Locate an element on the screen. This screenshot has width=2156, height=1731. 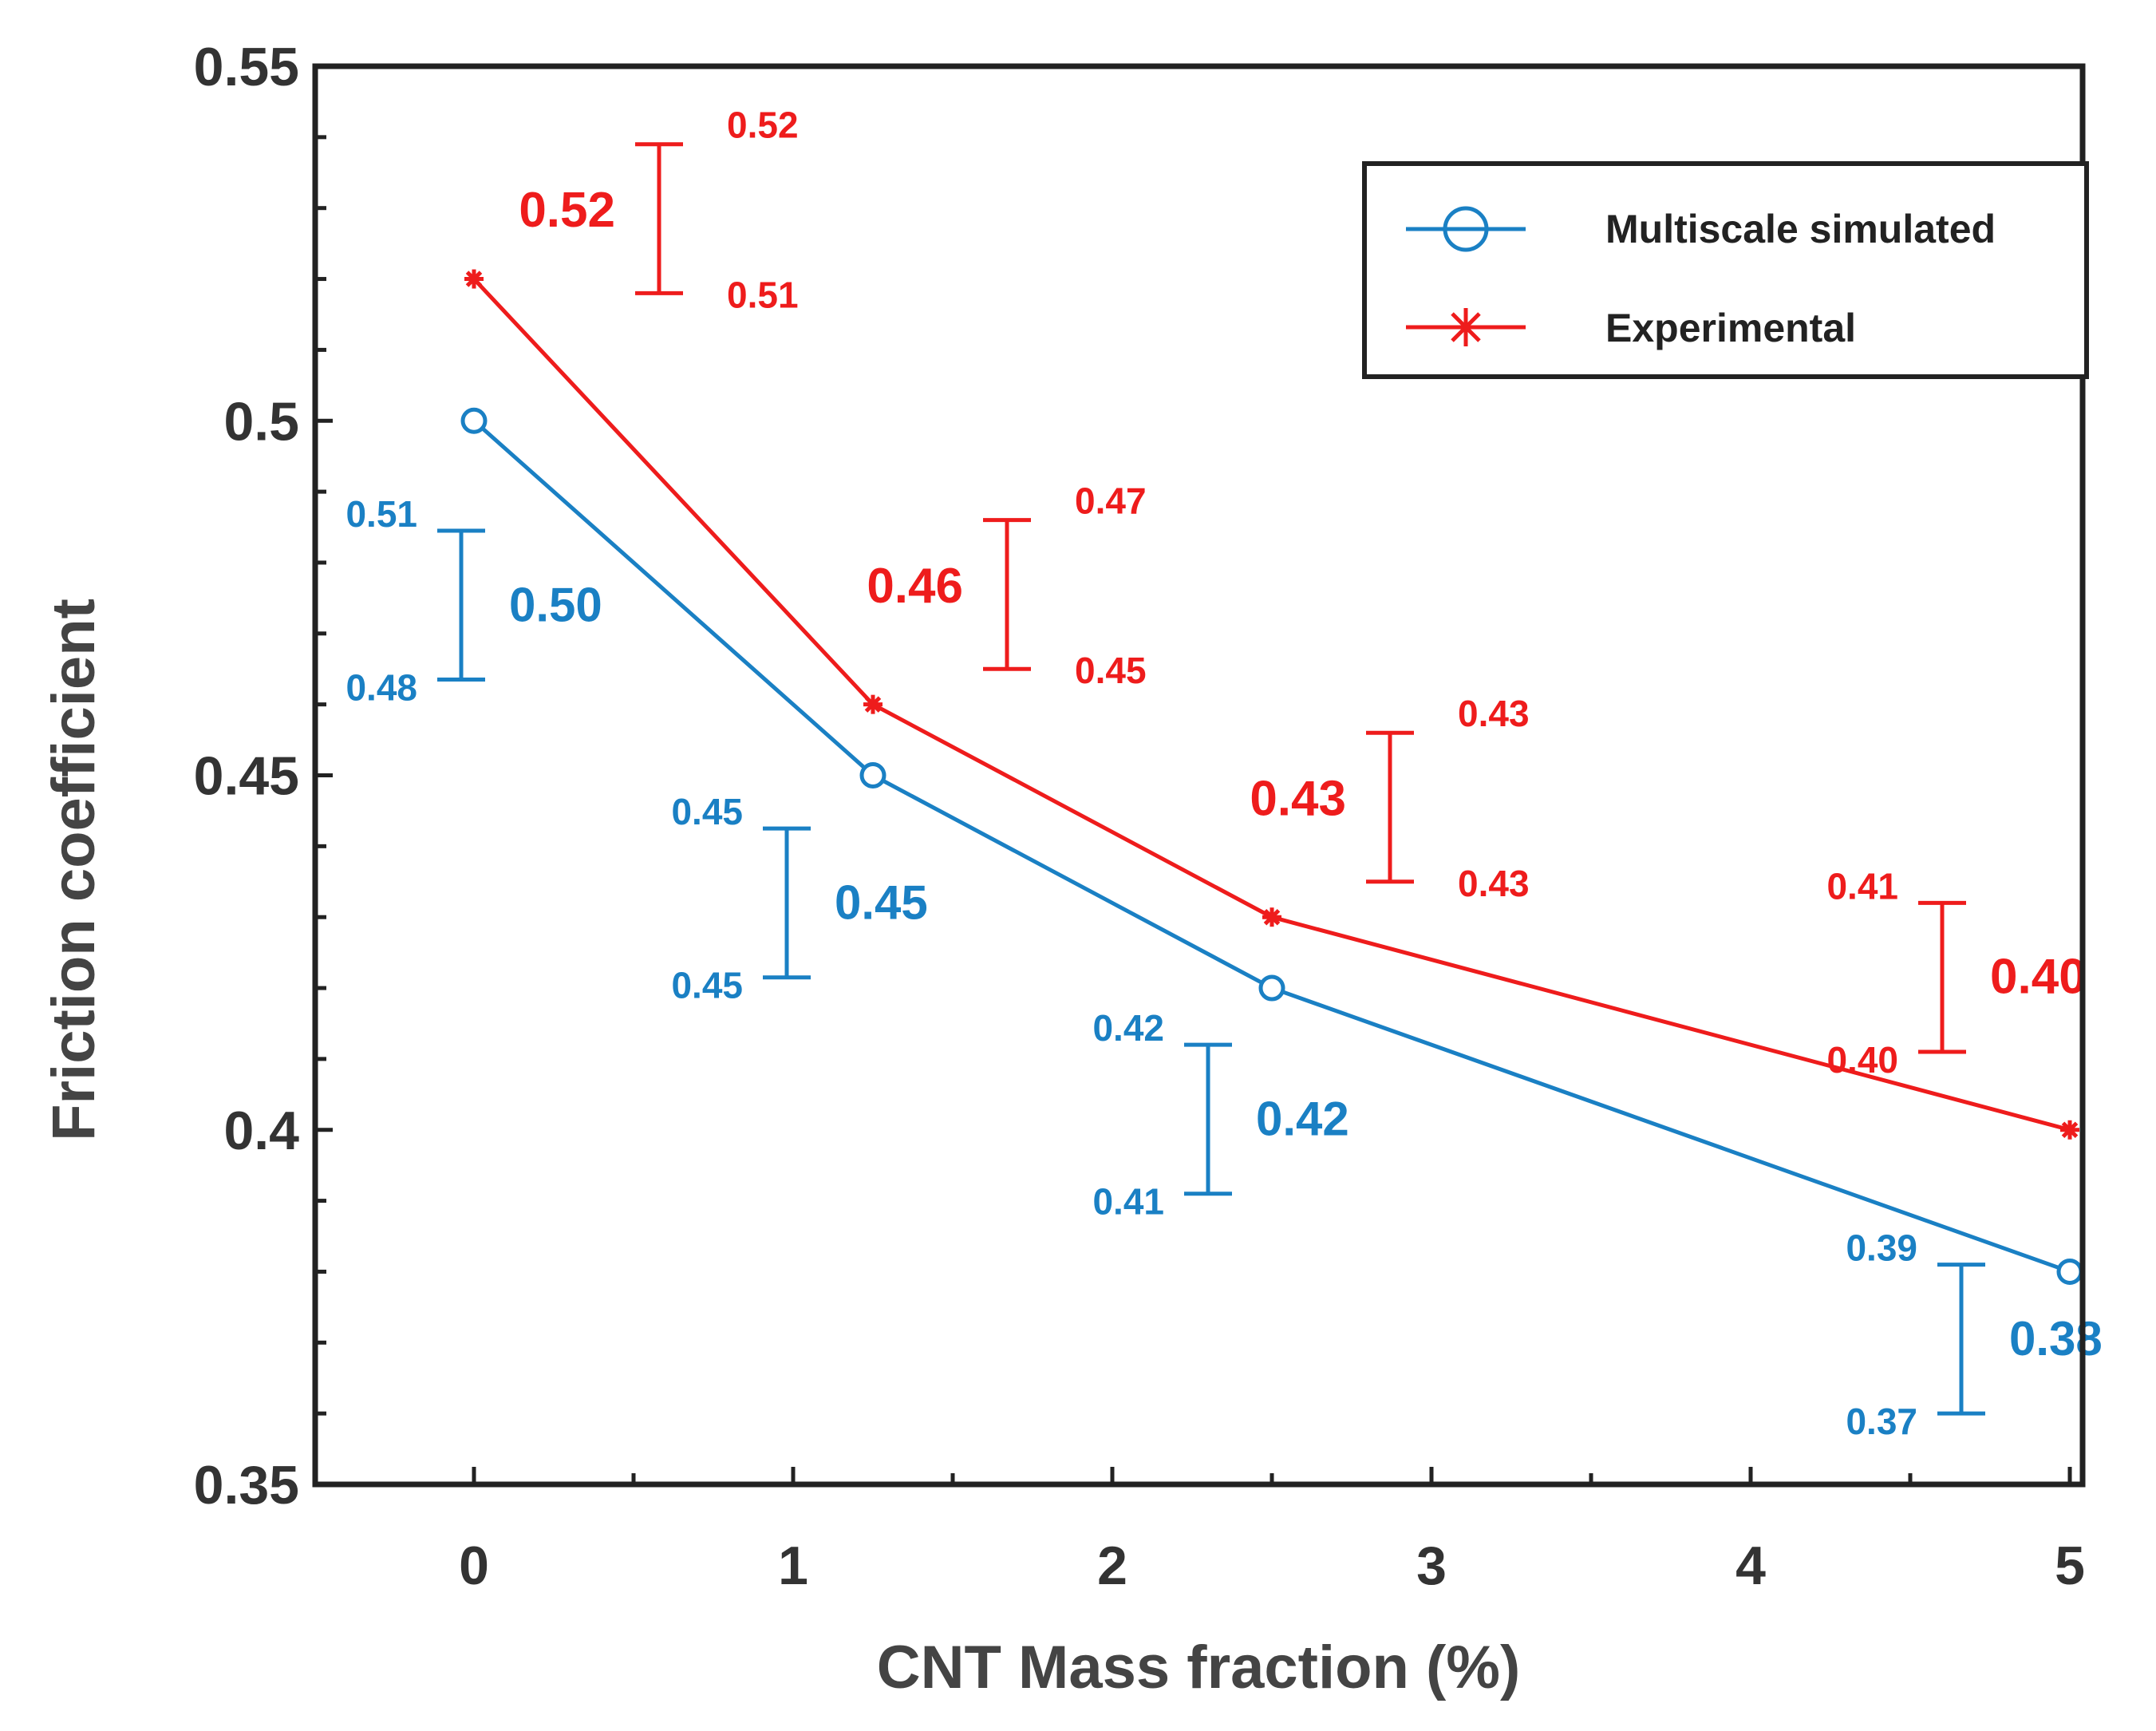
annotation-main-label: 0.38 is located at coordinates (2056, 1339).